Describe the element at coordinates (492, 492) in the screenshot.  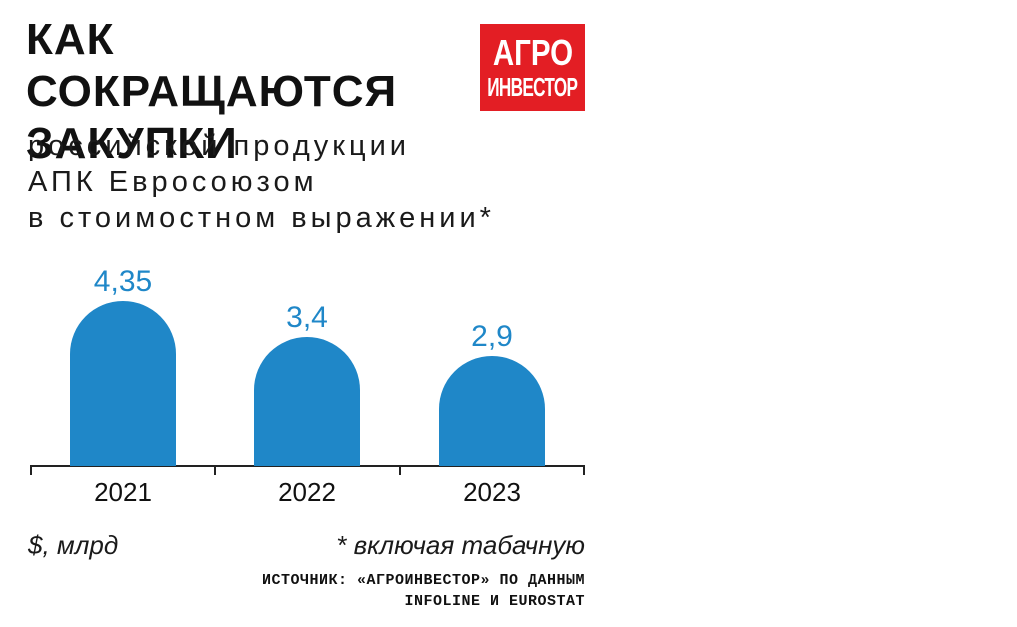
I see `tick-label-2023: 2023` at that location.